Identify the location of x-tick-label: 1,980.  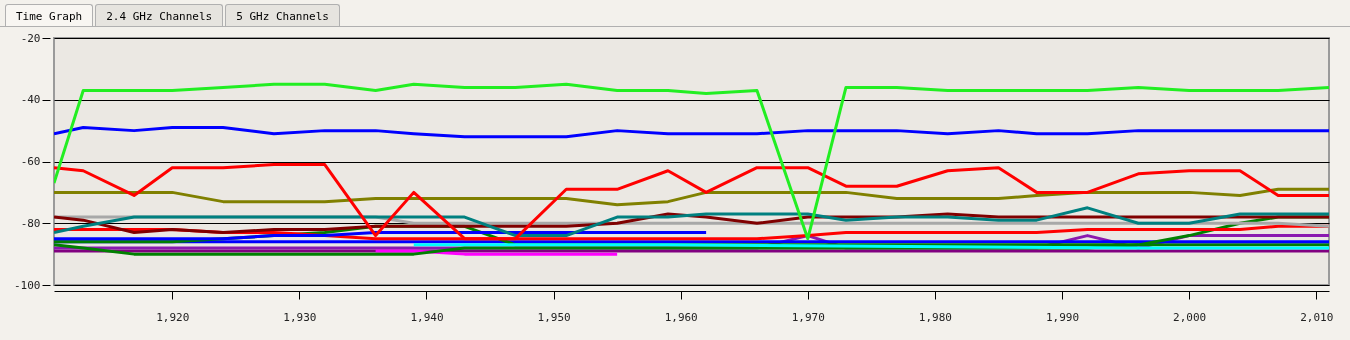
(935, 317).